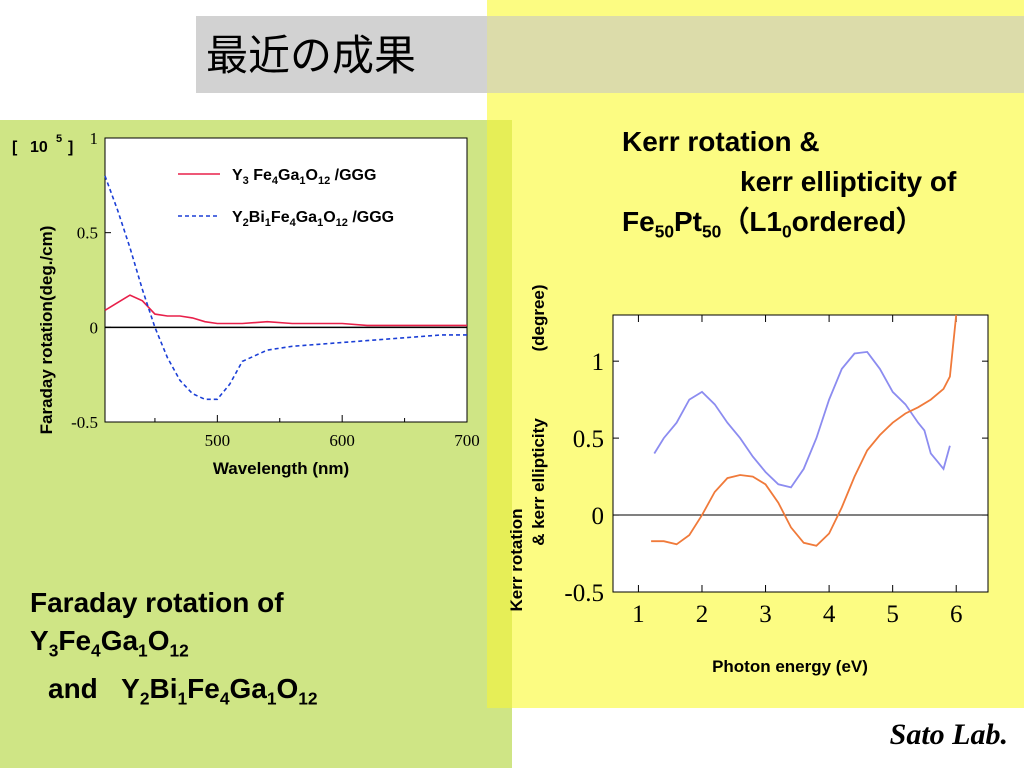 The height and width of the screenshot is (768, 1024). Describe the element at coordinates (956, 614) in the screenshot. I see `x-tick-label: 6` at that location.